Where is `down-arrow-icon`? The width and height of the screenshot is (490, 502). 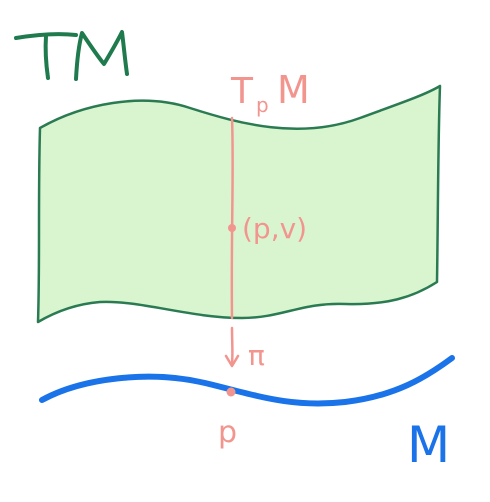
down-arrow-icon is located at coordinates (232, 347).